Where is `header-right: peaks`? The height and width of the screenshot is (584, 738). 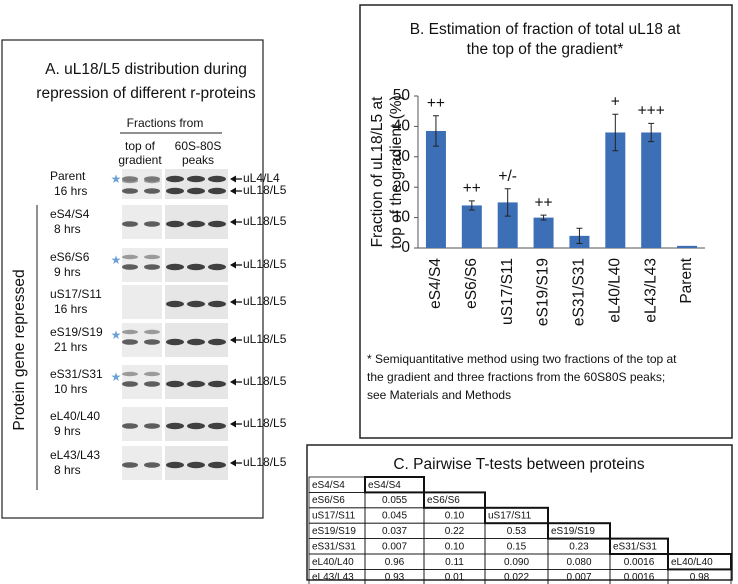 header-right: peaks is located at coordinates (198, 160).